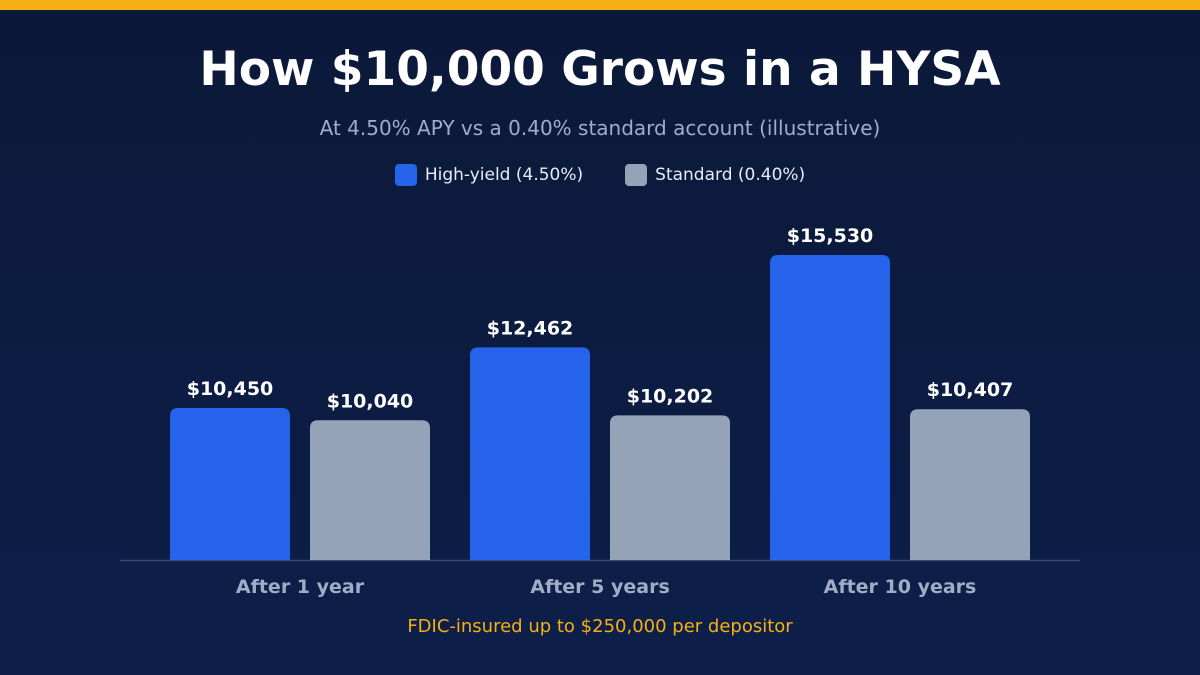 Image resolution: width=1200 pixels, height=675 pixels. I want to click on legend-swatch-standard, so click(636, 175).